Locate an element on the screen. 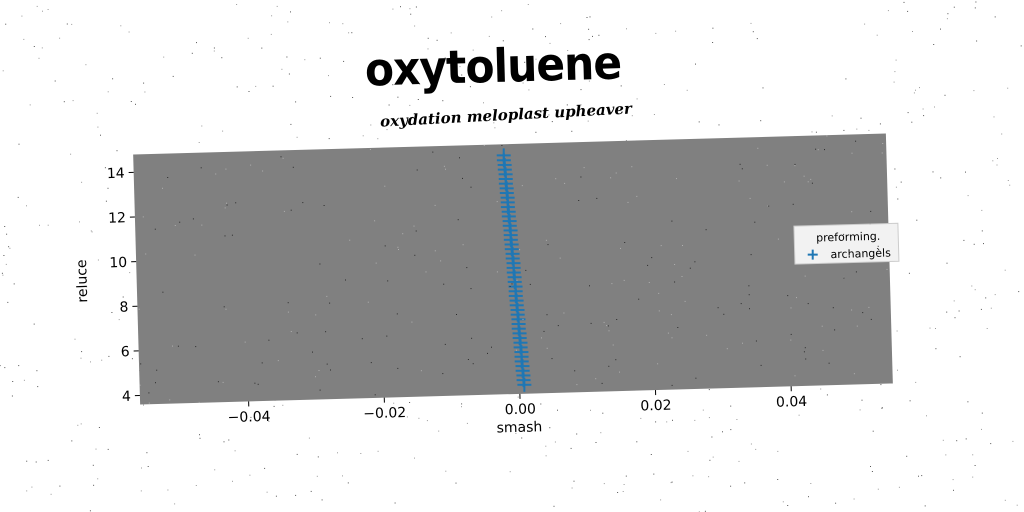 Image resolution: width=1024 pixels, height=512 pixels. y-tick-label: 6 is located at coordinates (125, 352).